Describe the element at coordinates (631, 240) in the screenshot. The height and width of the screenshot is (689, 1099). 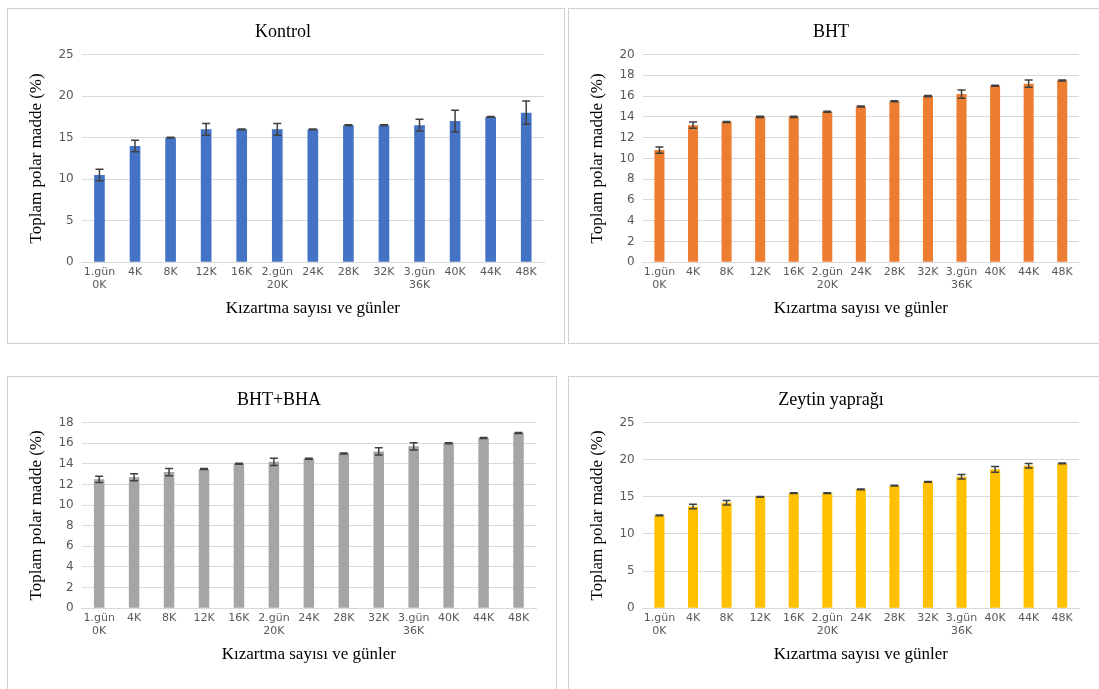
I see `y-tick-label: 2` at that location.